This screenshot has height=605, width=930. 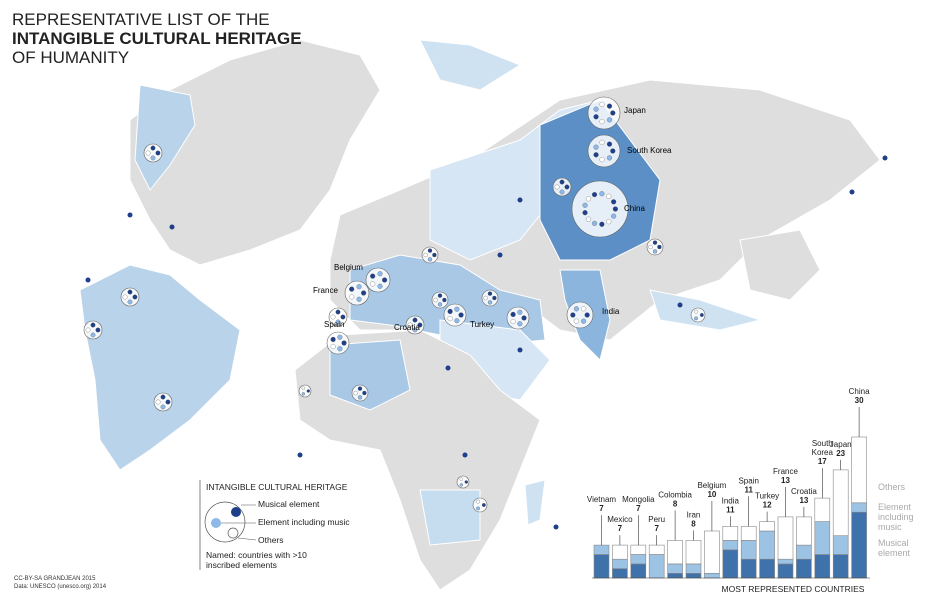 What do you see at coordinates (60, 587) in the screenshot?
I see `credit: Data: UNESCO (unesco.org) 2014` at bounding box center [60, 587].